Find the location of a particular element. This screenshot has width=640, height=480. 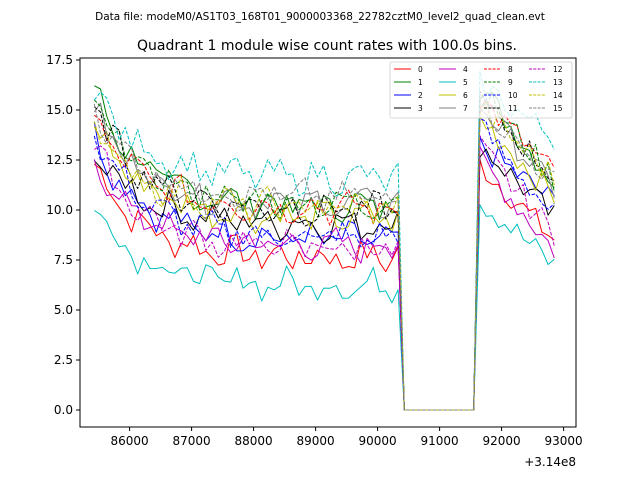

legend-label-6: 6 is located at coordinates (465, 95).